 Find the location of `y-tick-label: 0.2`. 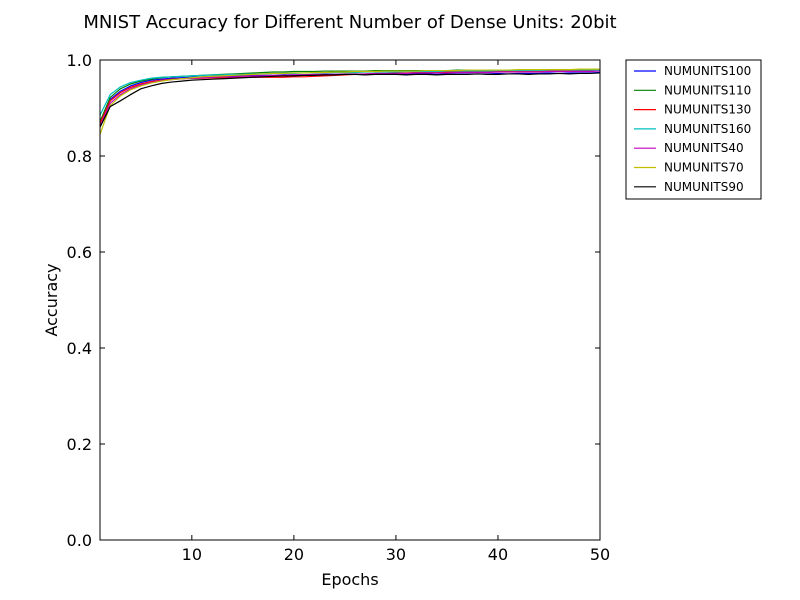

y-tick-label: 0.2 is located at coordinates (79, 444).